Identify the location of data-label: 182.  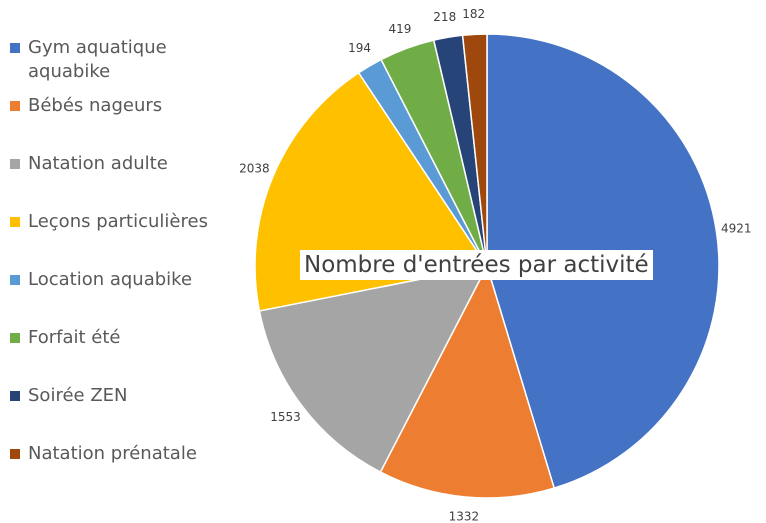
(473, 14).